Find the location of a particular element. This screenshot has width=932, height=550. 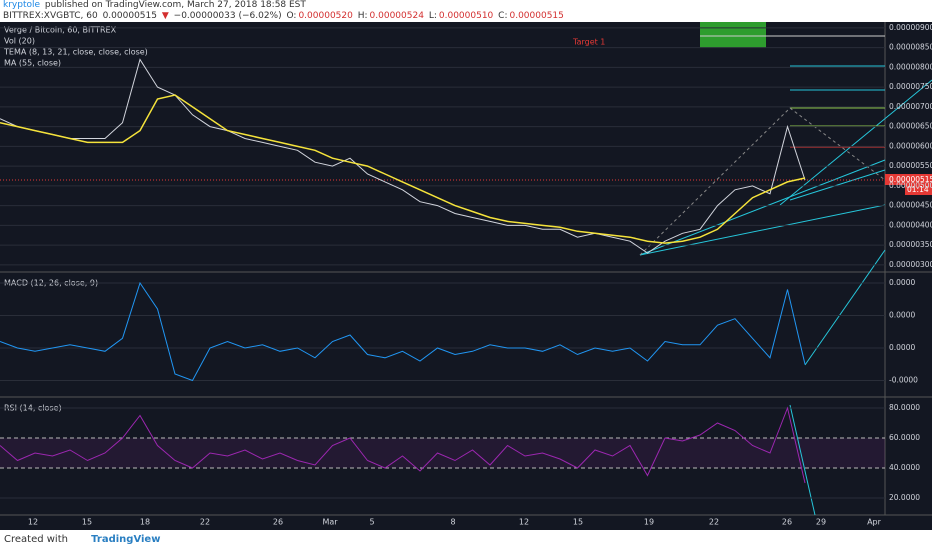

open: 0.00000520 is located at coordinates (325, 16).